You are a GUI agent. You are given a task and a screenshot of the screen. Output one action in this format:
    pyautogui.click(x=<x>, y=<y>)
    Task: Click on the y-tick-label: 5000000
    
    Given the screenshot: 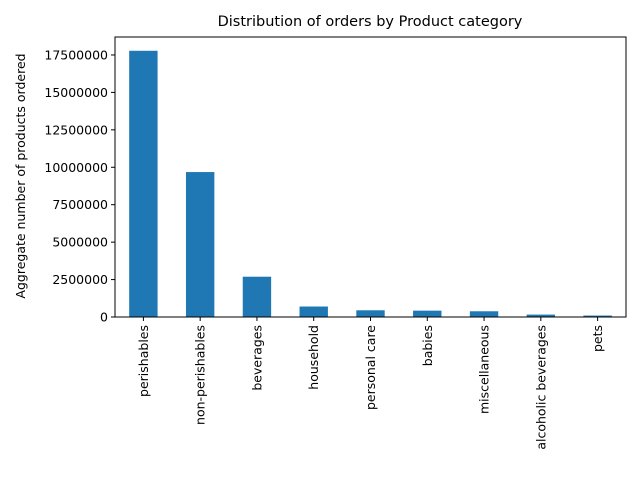 What is the action you would take?
    pyautogui.click(x=80, y=242)
    